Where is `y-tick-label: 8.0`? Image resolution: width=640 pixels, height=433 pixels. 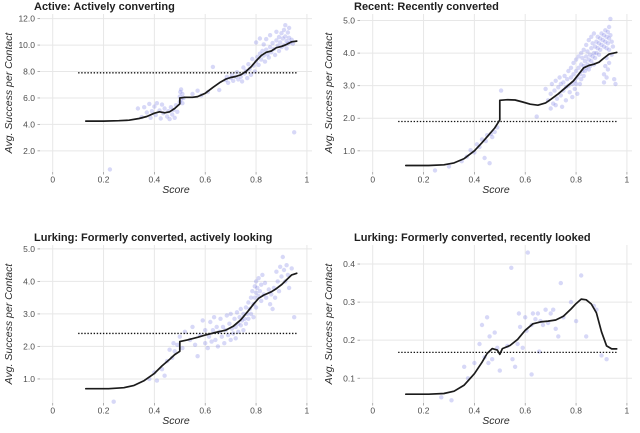 y-tick-label: 8.0 is located at coordinates (29, 72).